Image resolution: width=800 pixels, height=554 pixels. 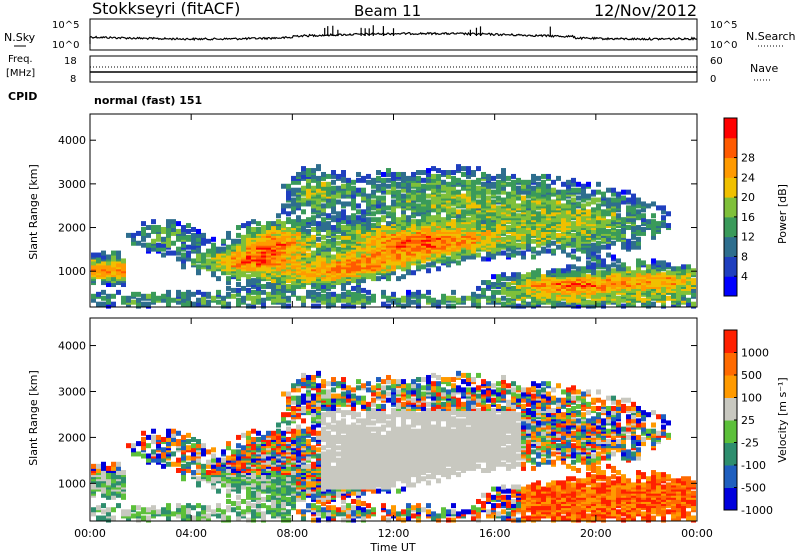 What do you see at coordinates (764, 68) in the screenshot?
I see `nave-label: Nave` at bounding box center [764, 68].